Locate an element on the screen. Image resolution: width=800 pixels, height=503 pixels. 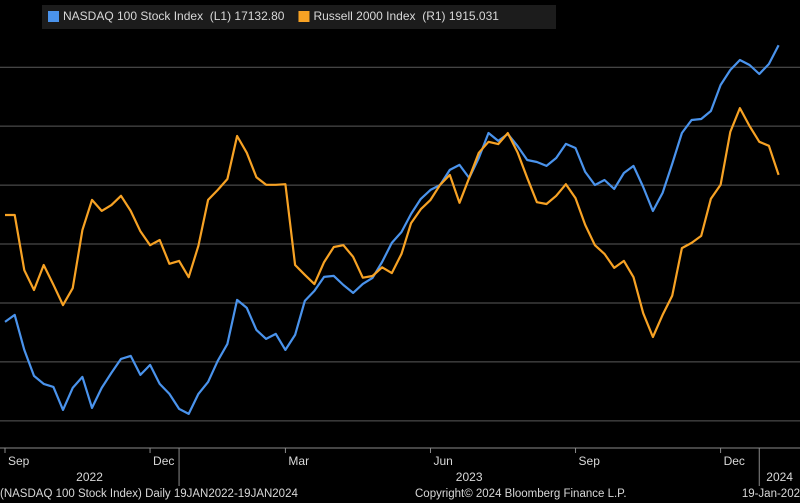
x-tick-label: Jun is located at coordinates (442, 461).